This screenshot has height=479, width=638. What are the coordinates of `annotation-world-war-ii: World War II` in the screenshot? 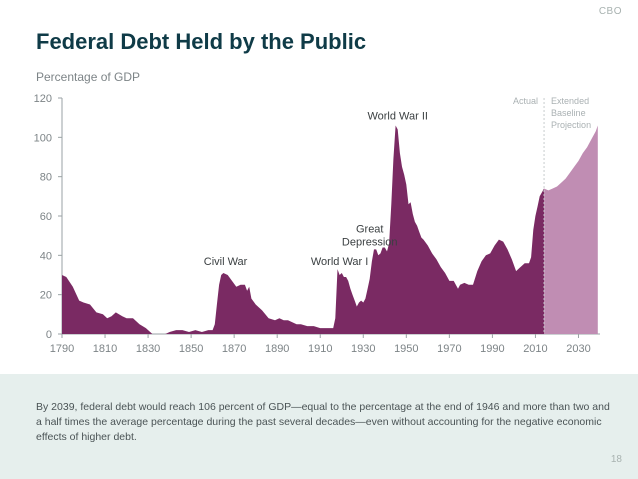 It's located at (397, 117).